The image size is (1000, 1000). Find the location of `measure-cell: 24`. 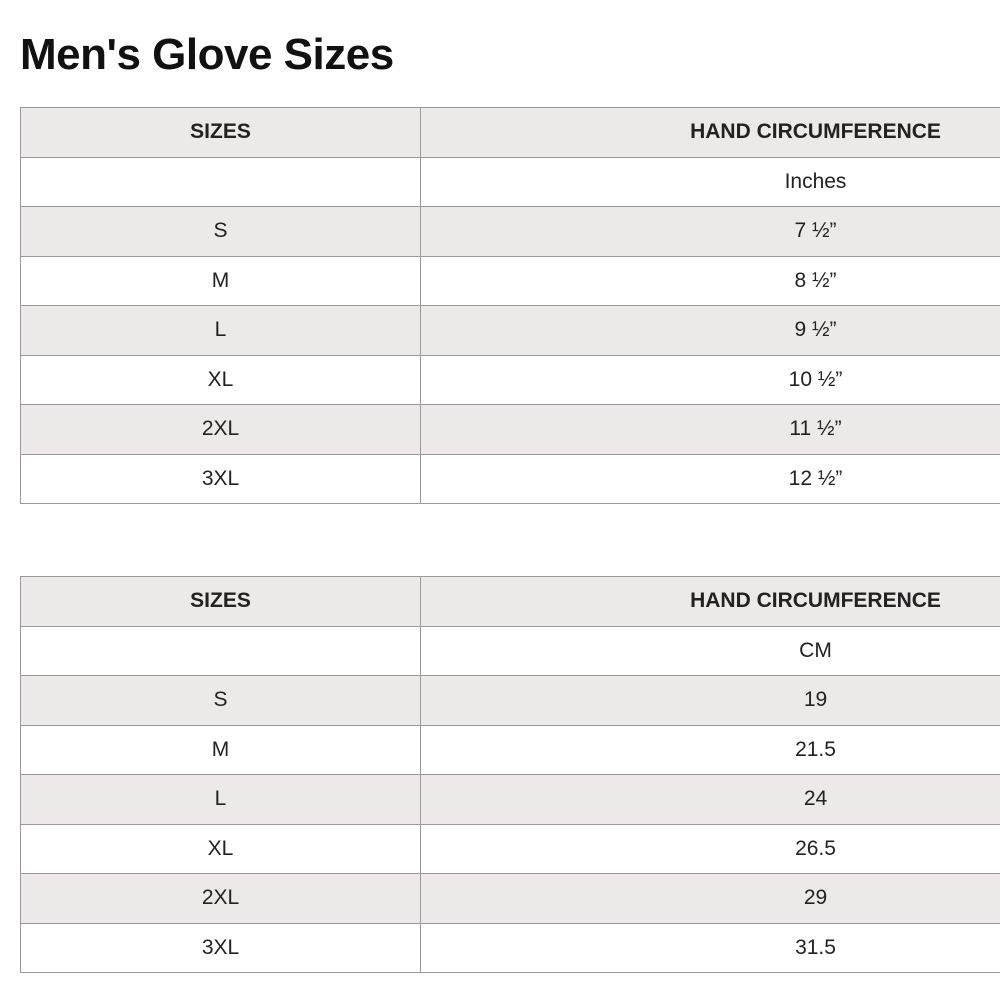

measure-cell: 24 is located at coordinates (710, 799).